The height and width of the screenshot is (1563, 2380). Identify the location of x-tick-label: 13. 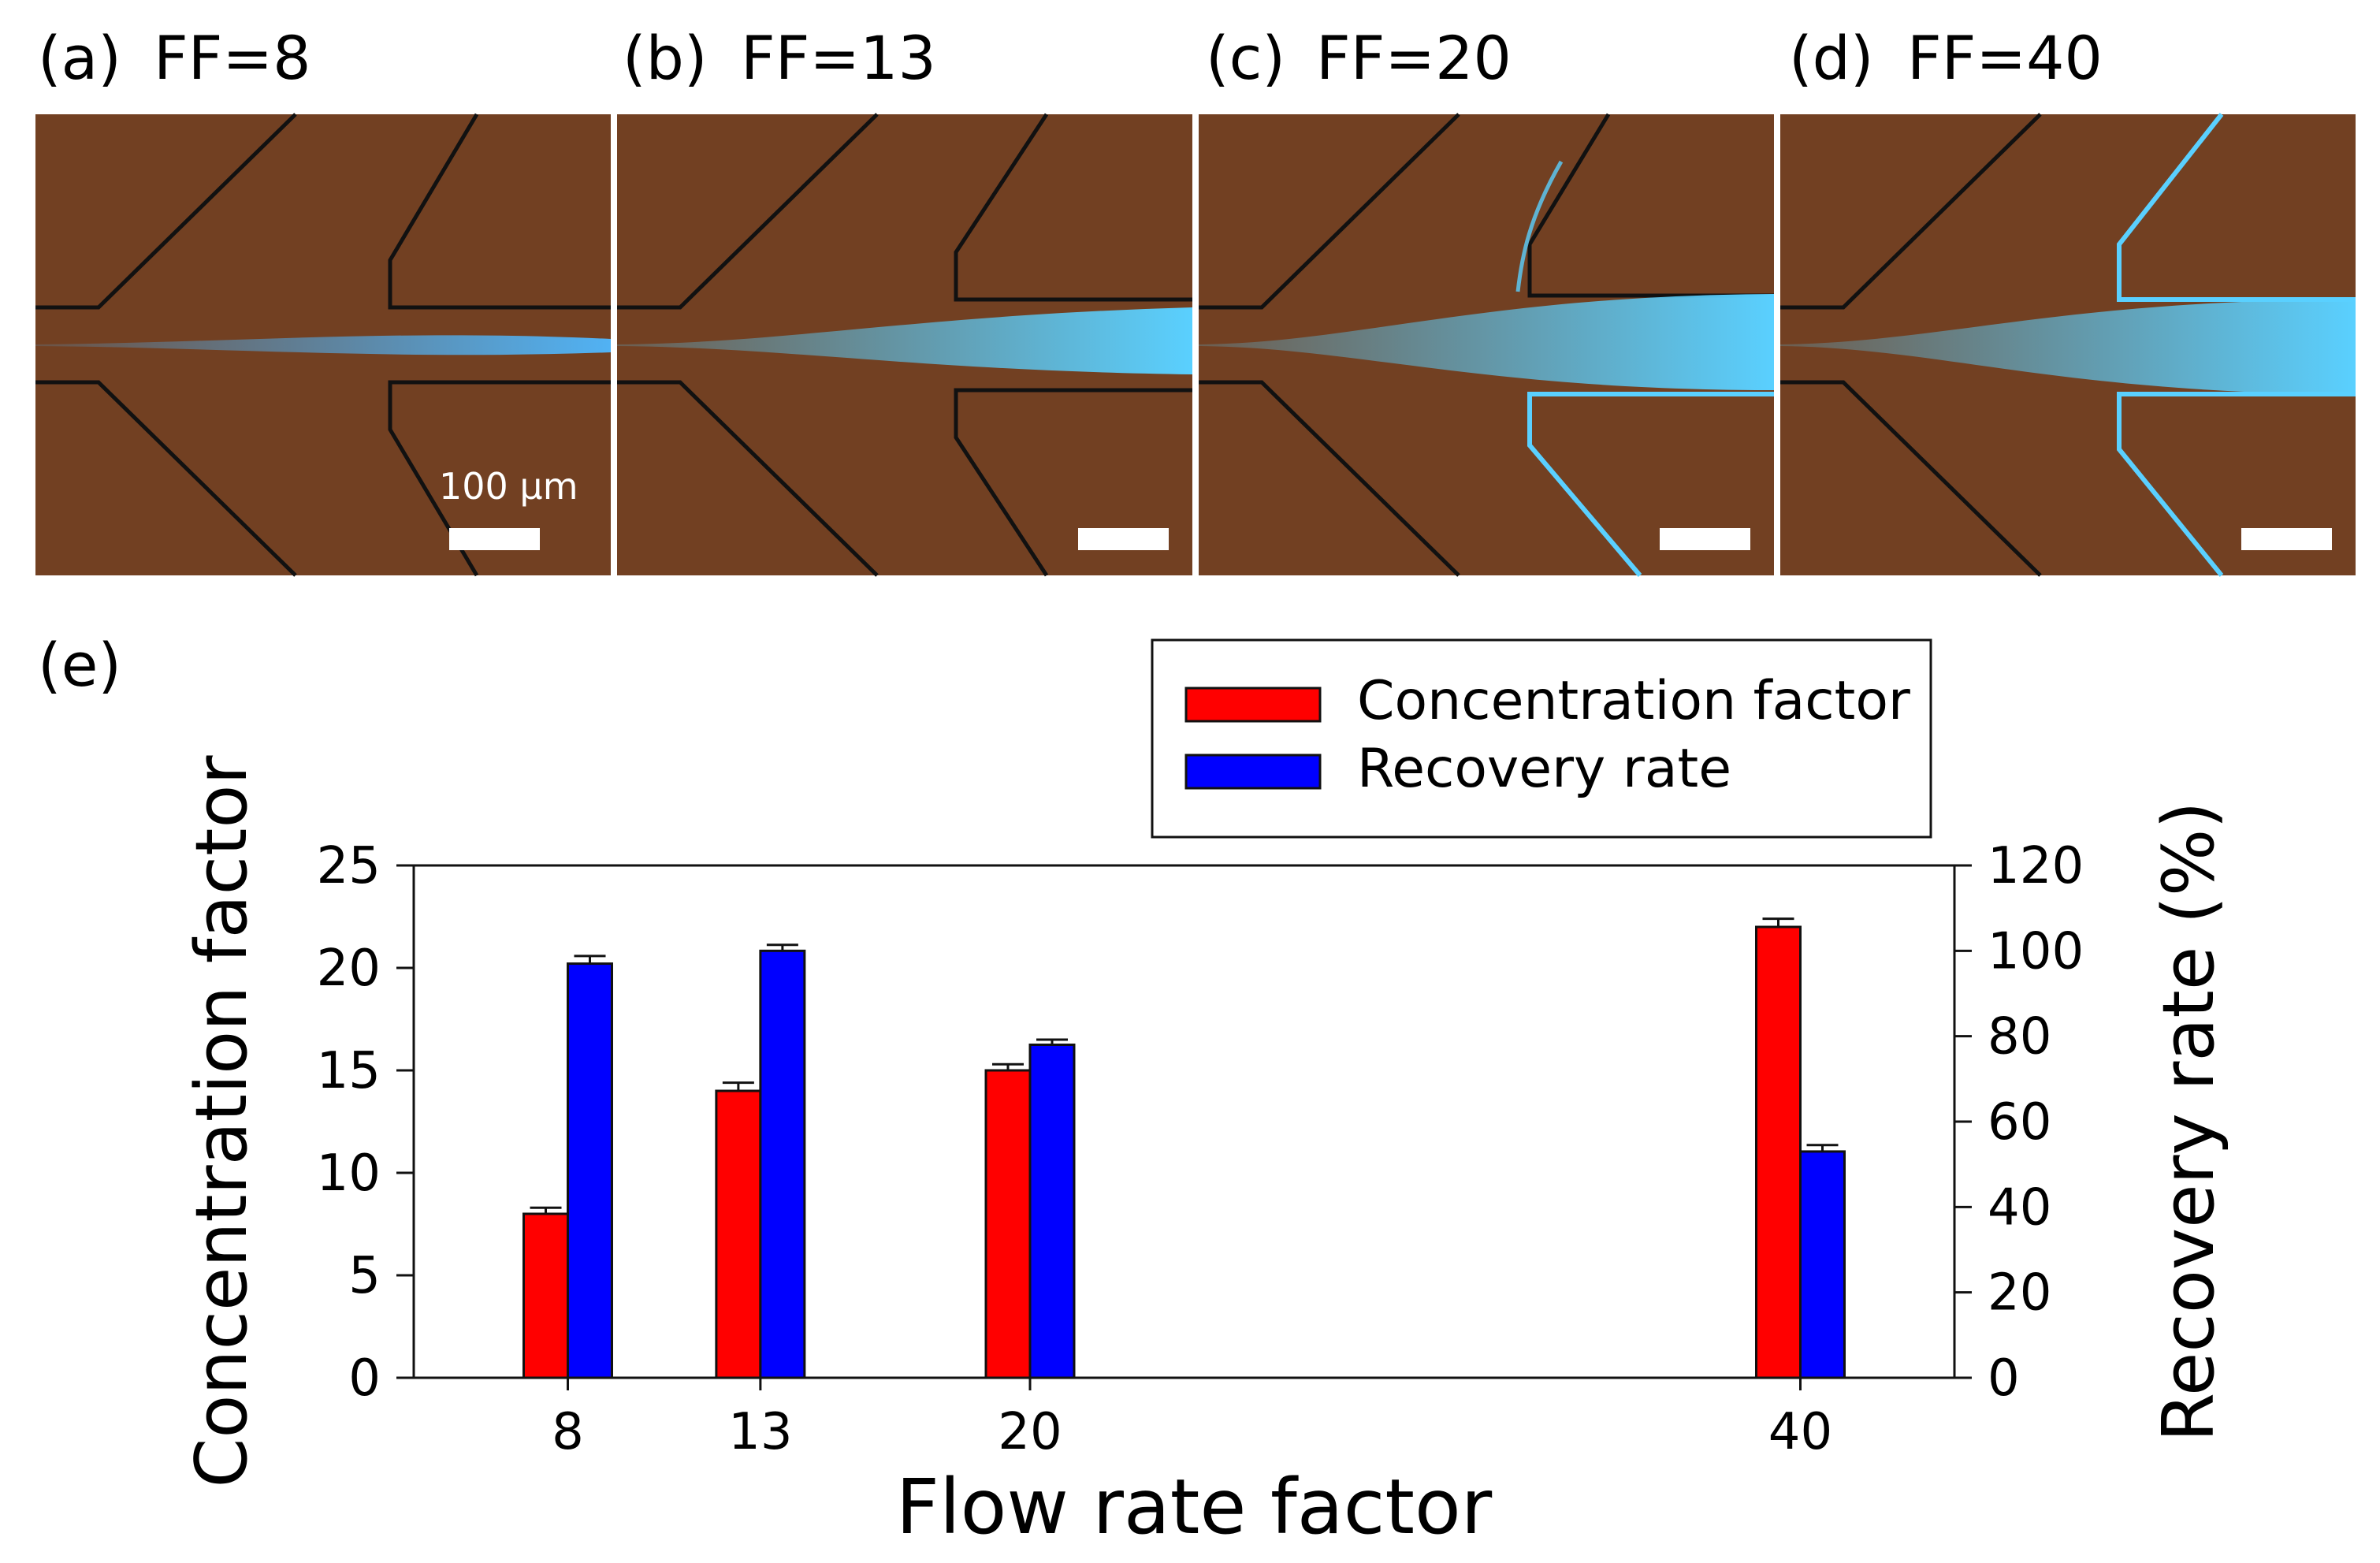
(760, 1432).